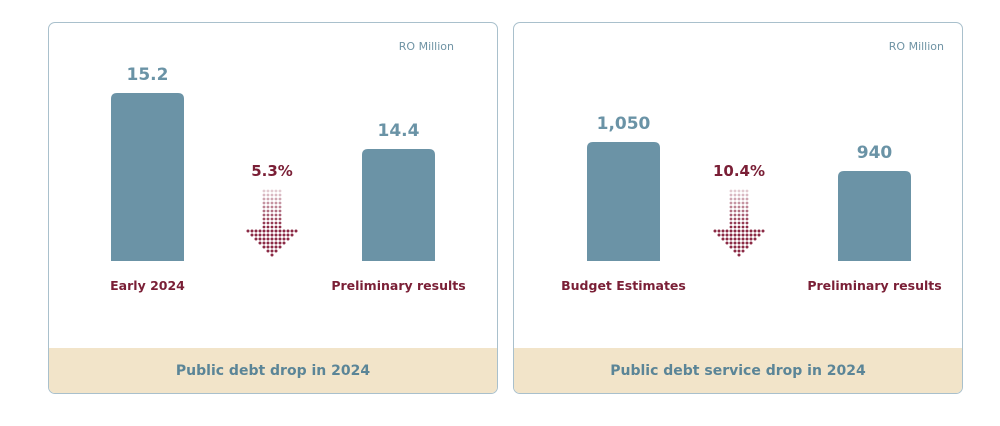  What do you see at coordinates (399, 131) in the screenshot?
I see `value-label: 14.4` at bounding box center [399, 131].